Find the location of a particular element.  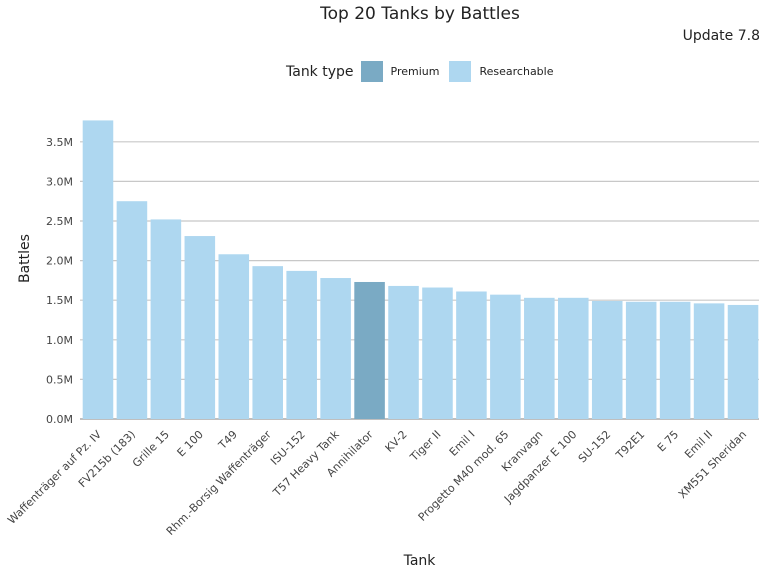

x-tick-label: SU-152 is located at coordinates (594, 446).